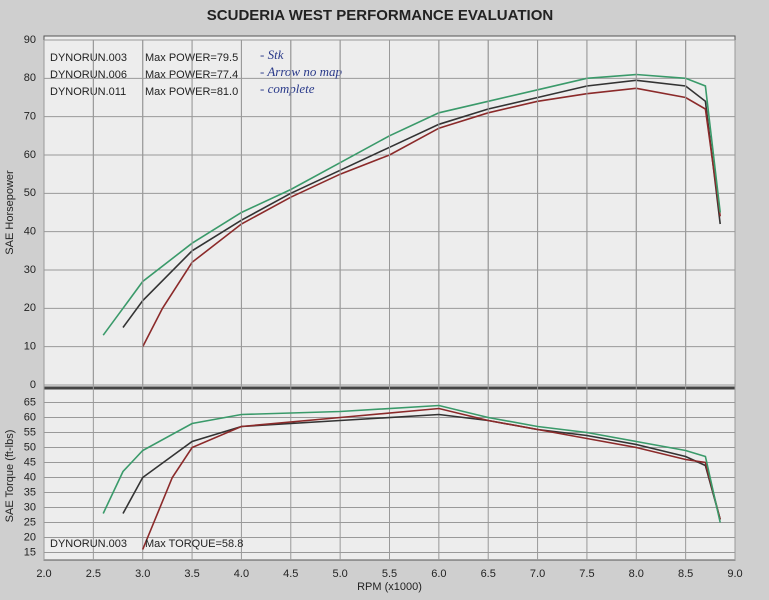  I want to click on x-tick-label: 9.0, so click(734, 574).